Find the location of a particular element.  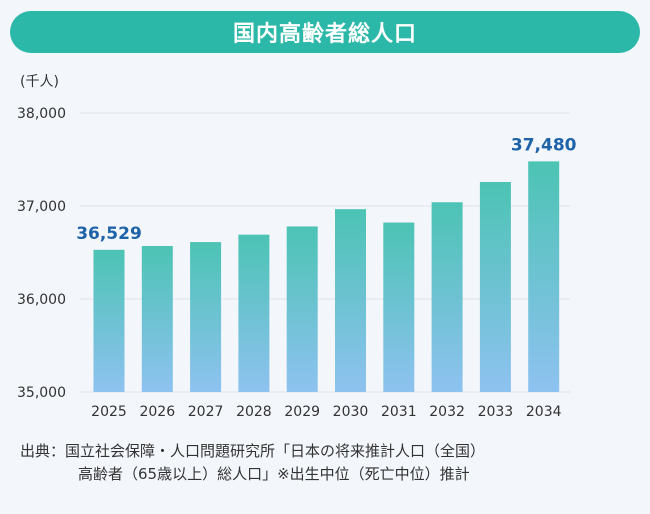

x-tick-label: 2031 is located at coordinates (399, 412).